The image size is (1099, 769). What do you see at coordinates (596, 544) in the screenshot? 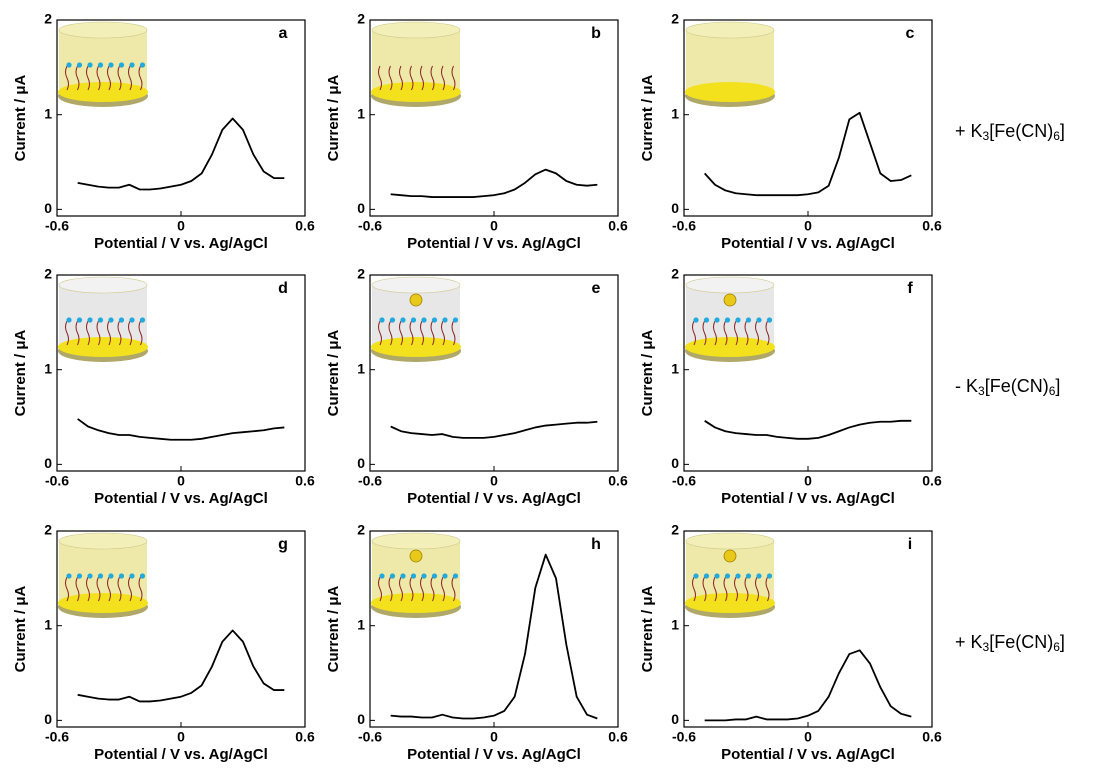
I see `panel-label: h` at bounding box center [596, 544].